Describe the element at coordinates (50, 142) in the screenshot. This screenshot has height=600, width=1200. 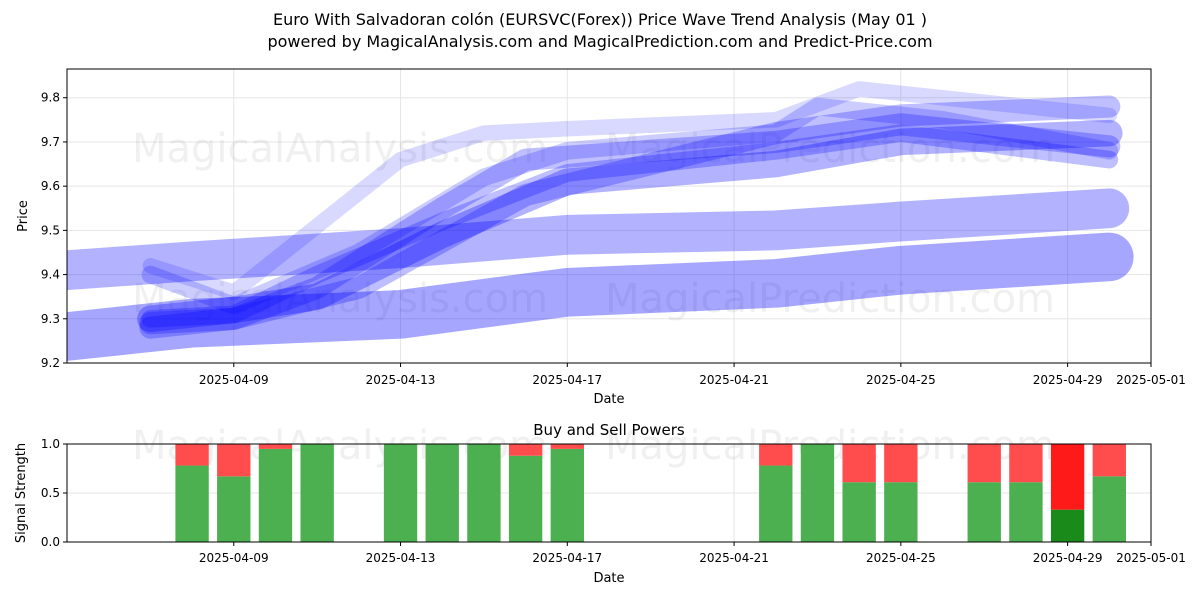
I see `price-y-tick-label: 9.7` at that location.